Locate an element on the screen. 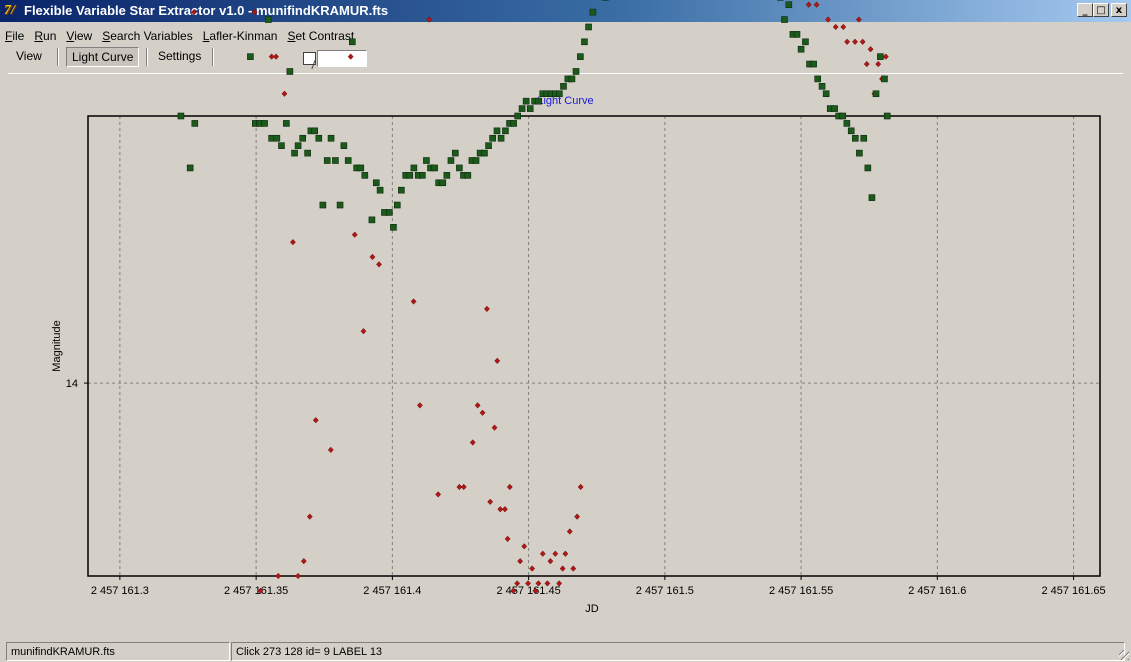  minimize-button: _ is located at coordinates (1085, 10).